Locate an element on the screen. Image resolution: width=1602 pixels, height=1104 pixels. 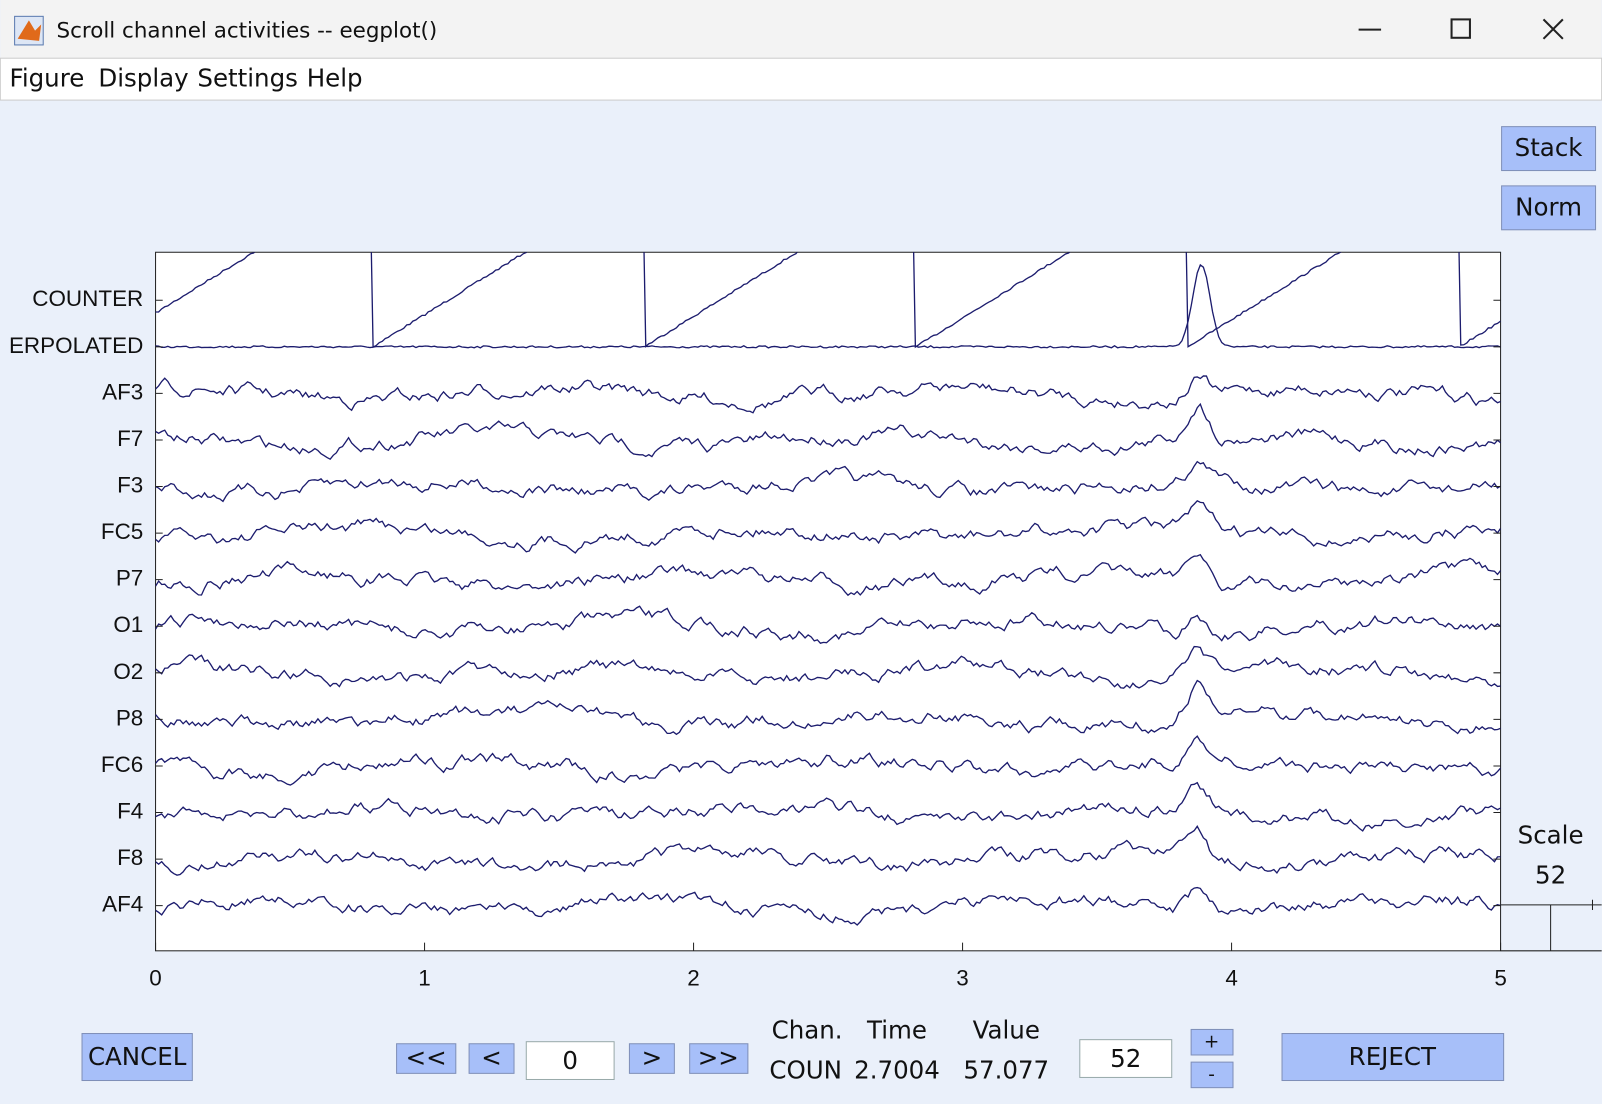
stack-button is located at coordinates (1549, 149).